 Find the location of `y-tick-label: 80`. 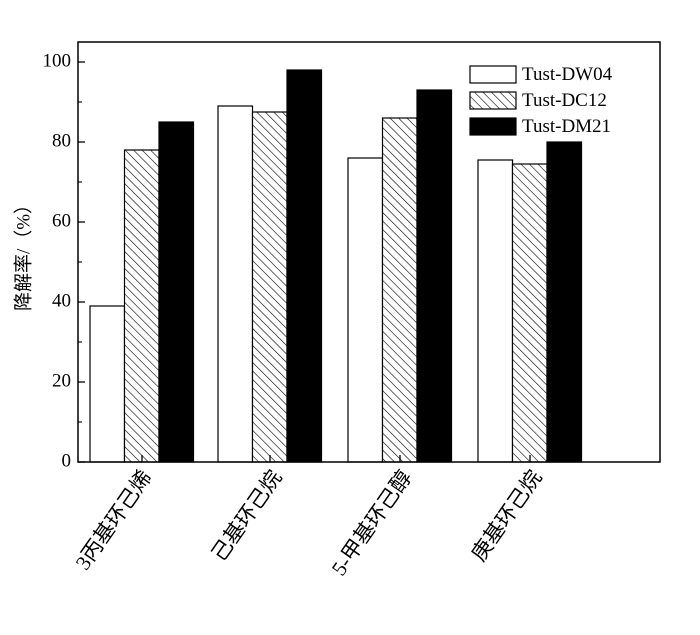

y-tick-label: 80 is located at coordinates (61, 140).